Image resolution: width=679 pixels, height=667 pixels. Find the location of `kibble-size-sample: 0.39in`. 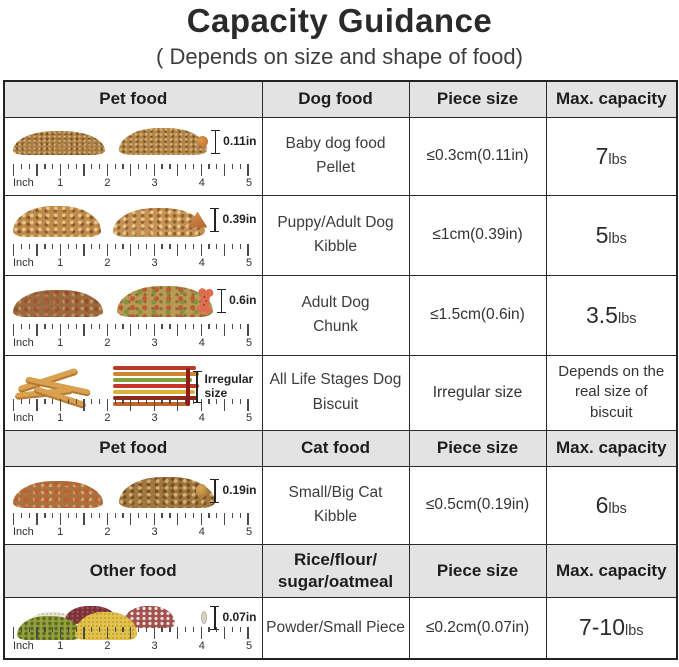

kibble-size-sample: 0.39in is located at coordinates (222, 219).